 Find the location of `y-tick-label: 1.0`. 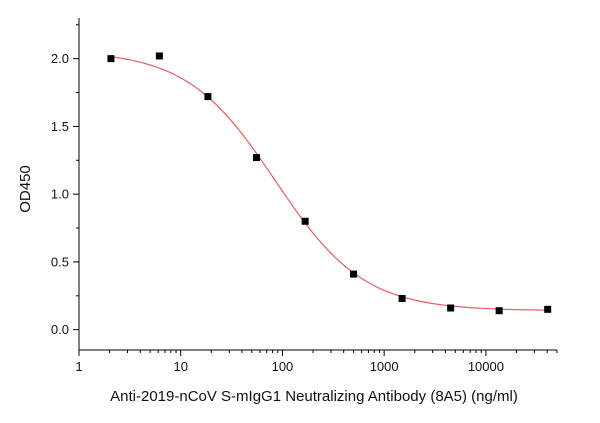

y-tick-label: 1.0 is located at coordinates (60, 194).